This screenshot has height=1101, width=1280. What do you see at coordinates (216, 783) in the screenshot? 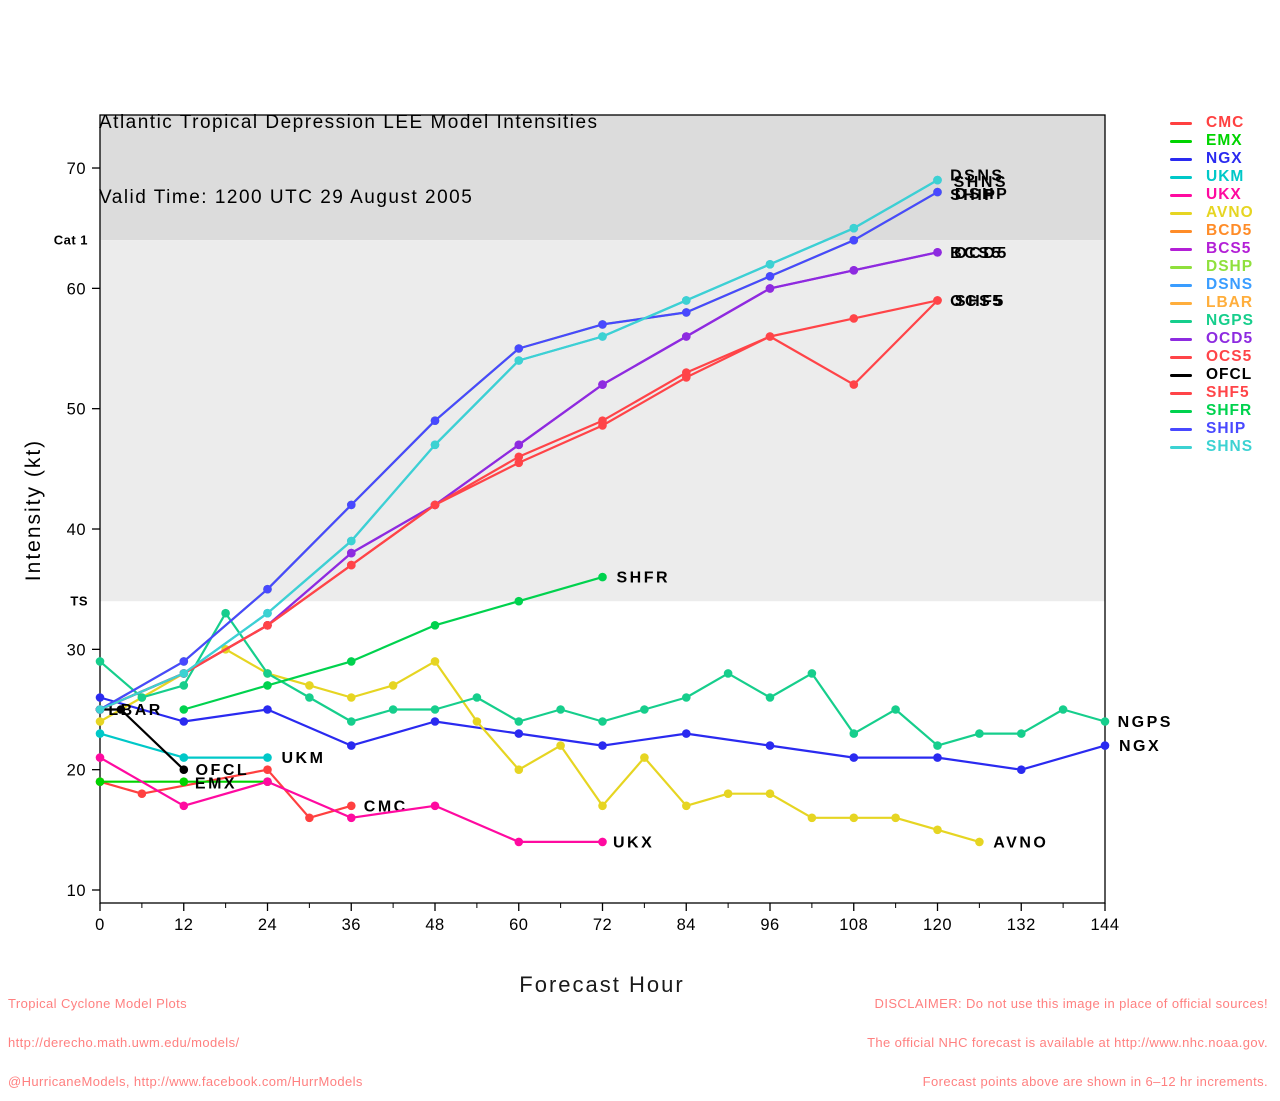
I see `series-EMX-label: EMX` at bounding box center [216, 783].